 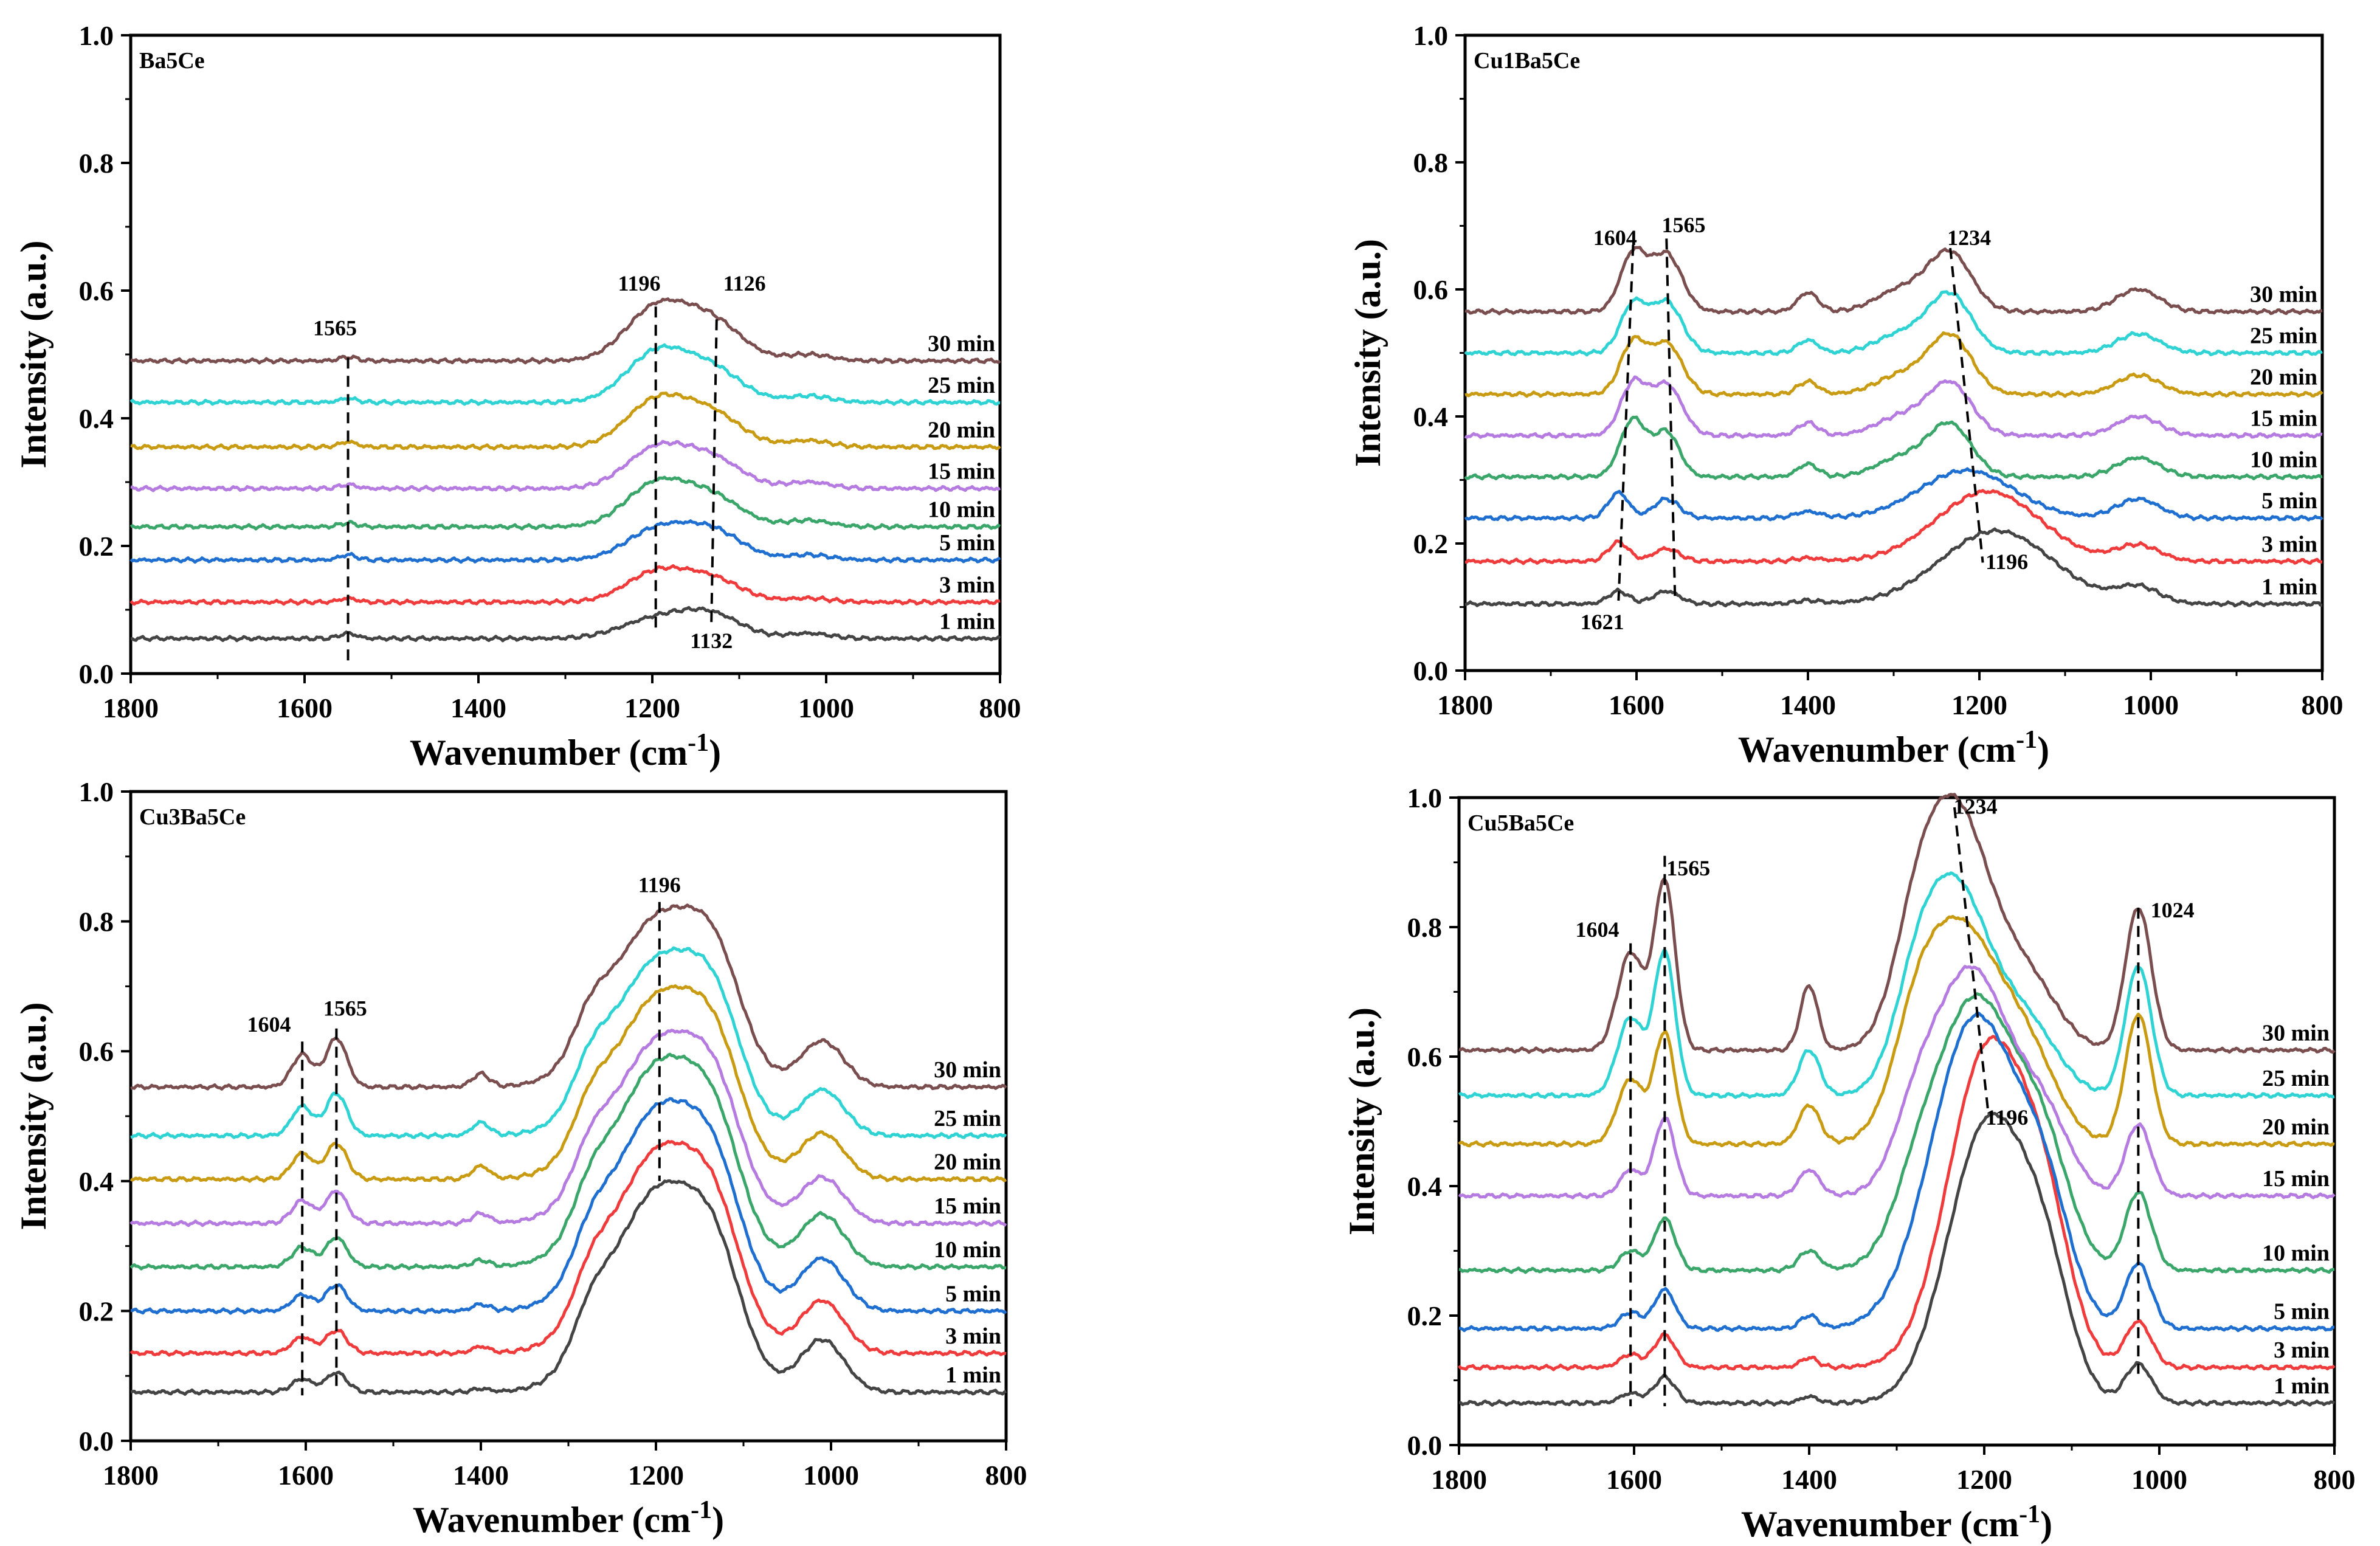 I want to click on y-tick-label: 1.0, so click(x=96, y=791).